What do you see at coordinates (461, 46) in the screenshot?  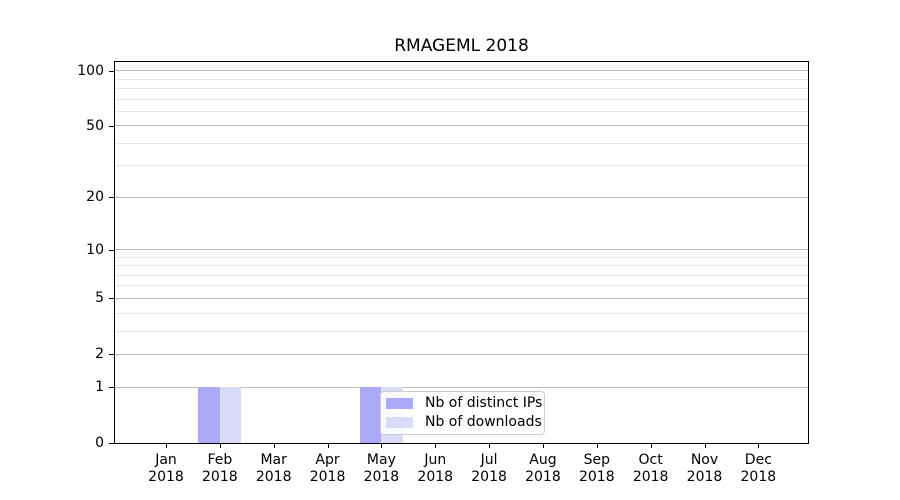 I see `chart-title: RMAGEML 2018` at bounding box center [461, 46].